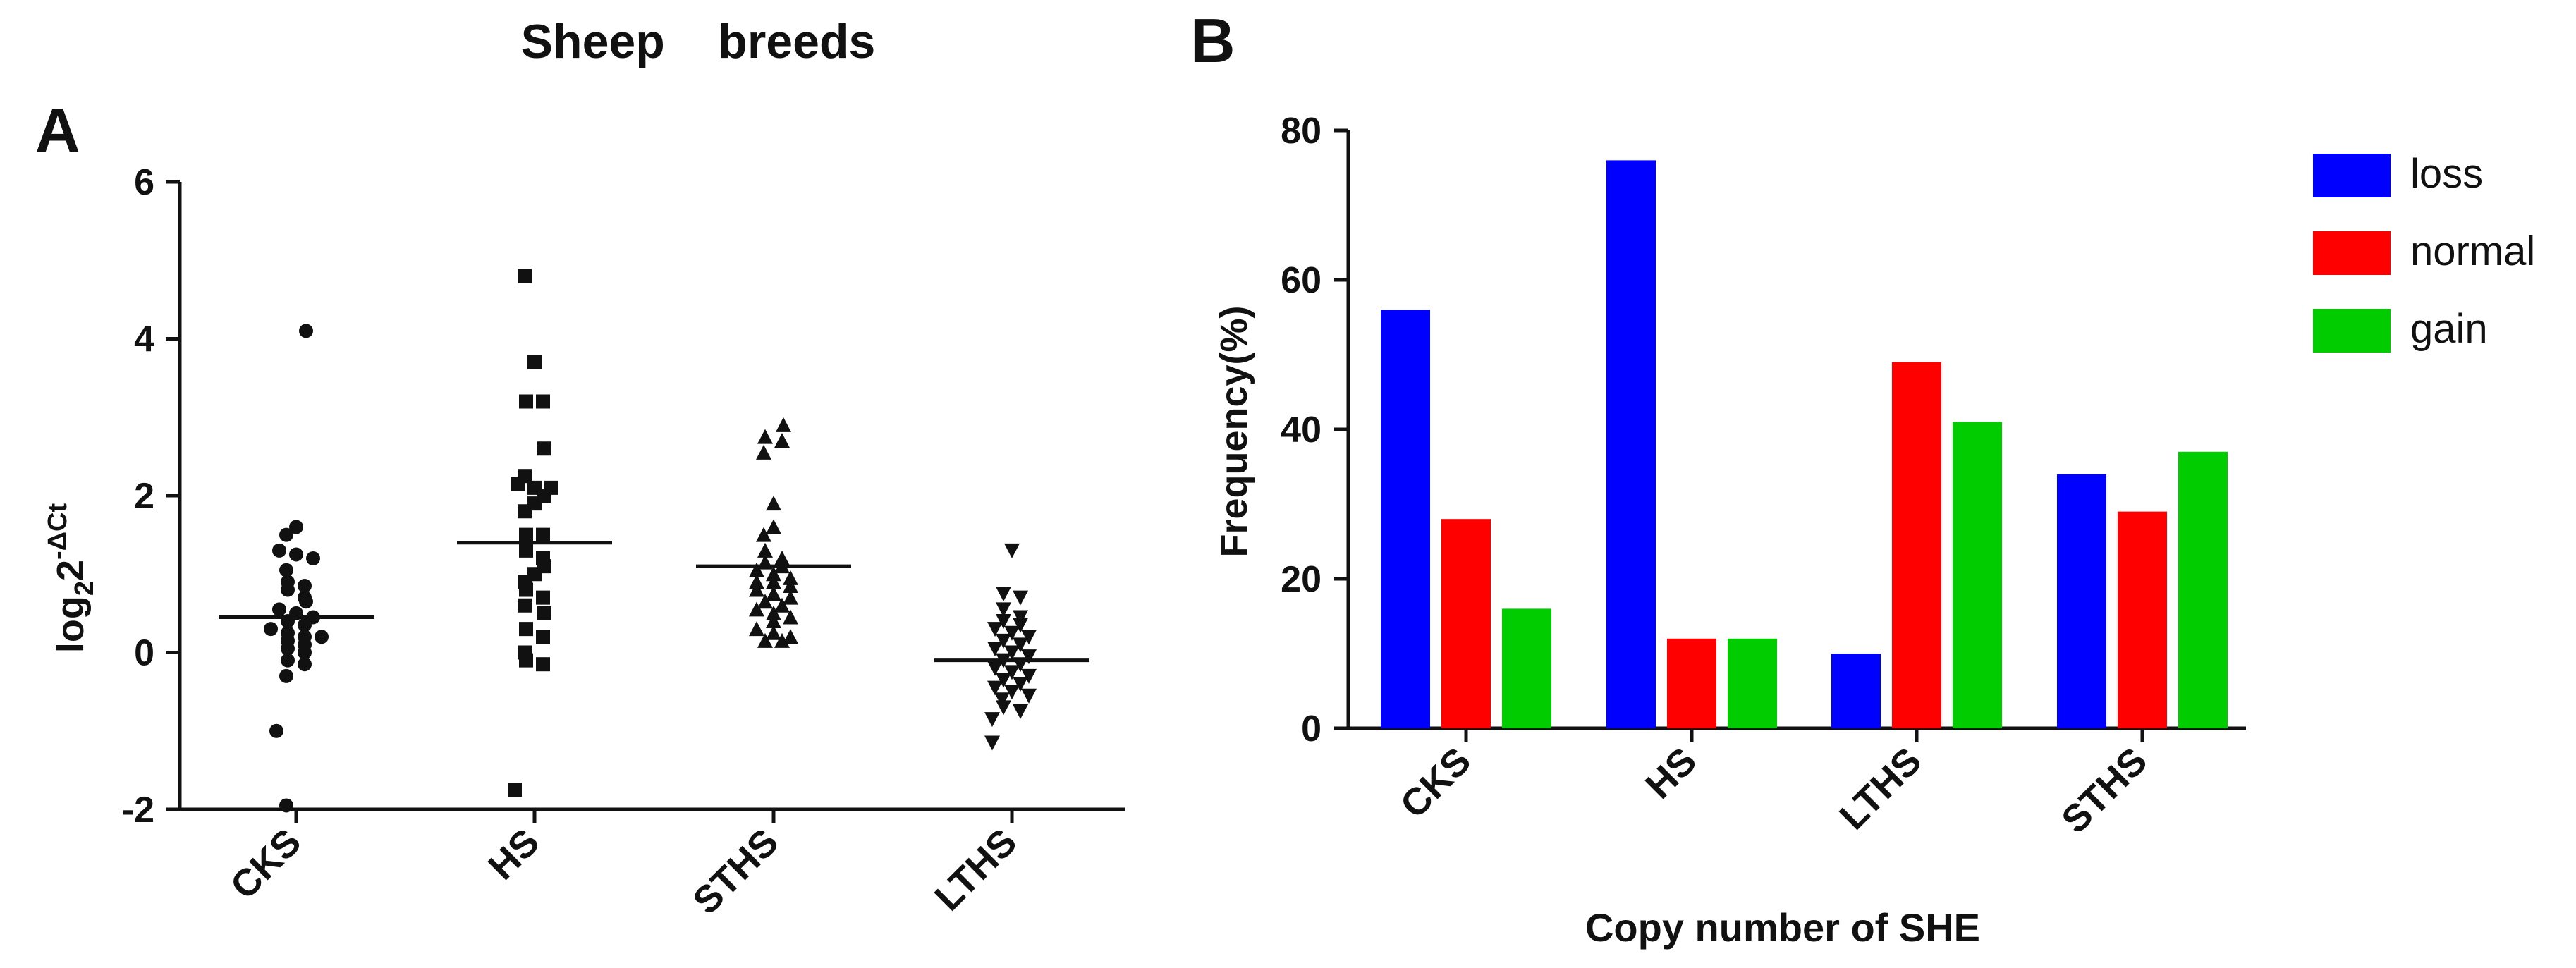 This screenshot has height=968, width=2576. I want to click on panel-b-y-axis-label: Frequency(%), so click(1234, 431).